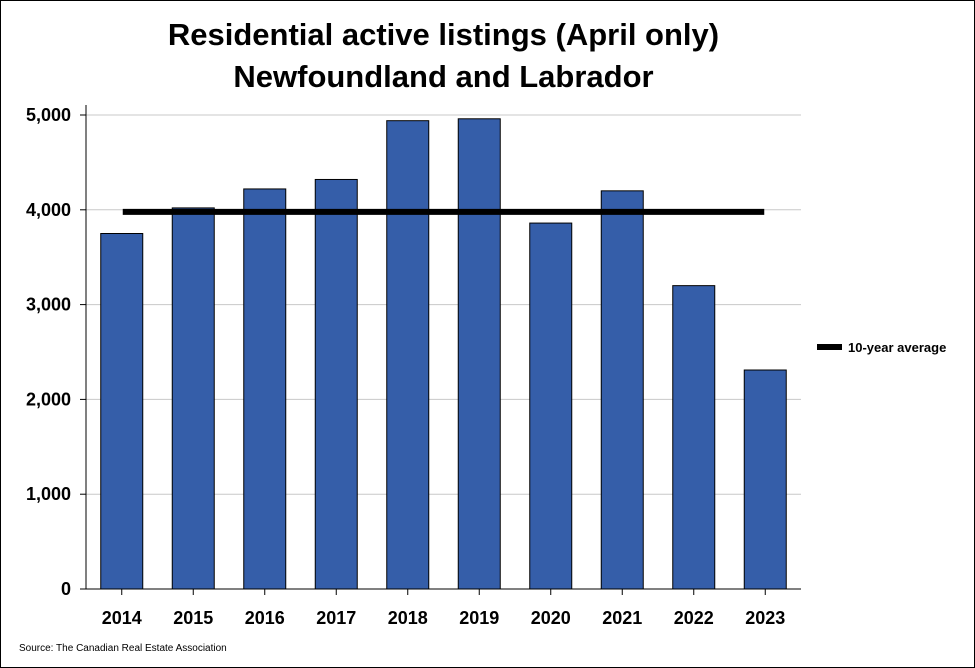  What do you see at coordinates (265, 389) in the screenshot?
I see `bar-2016` at bounding box center [265, 389].